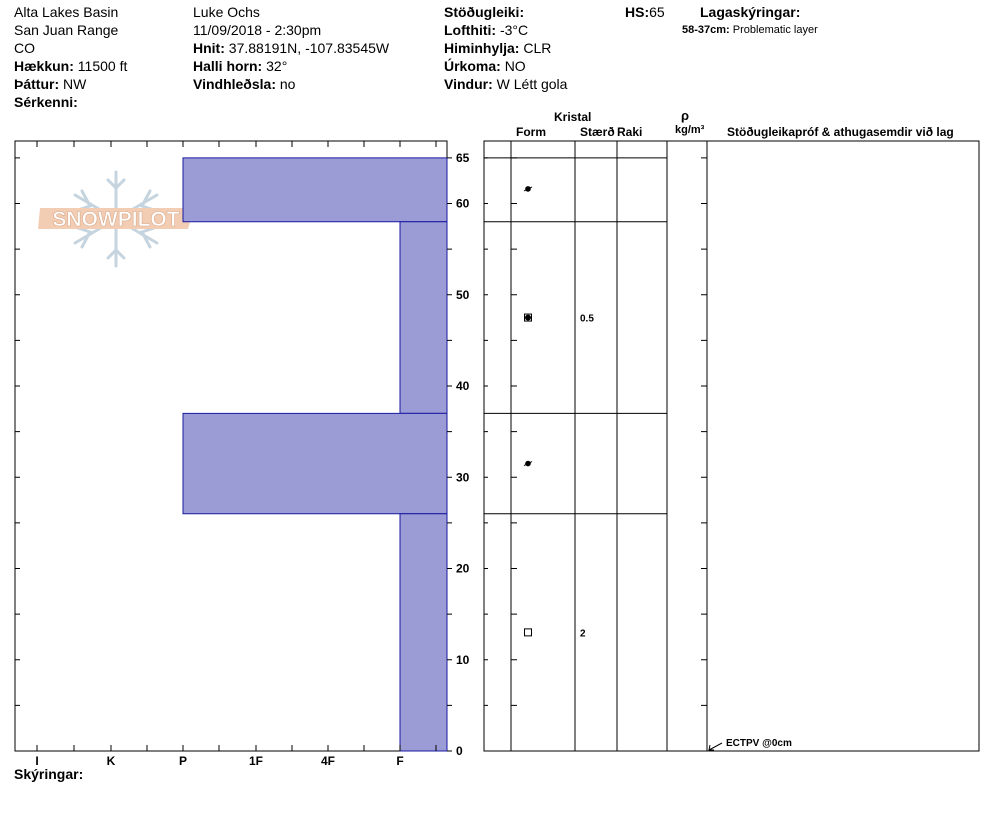 The width and height of the screenshot is (994, 840). What do you see at coordinates (750, 12) in the screenshot?
I see `legend-title: Lagaskýringar:` at bounding box center [750, 12].